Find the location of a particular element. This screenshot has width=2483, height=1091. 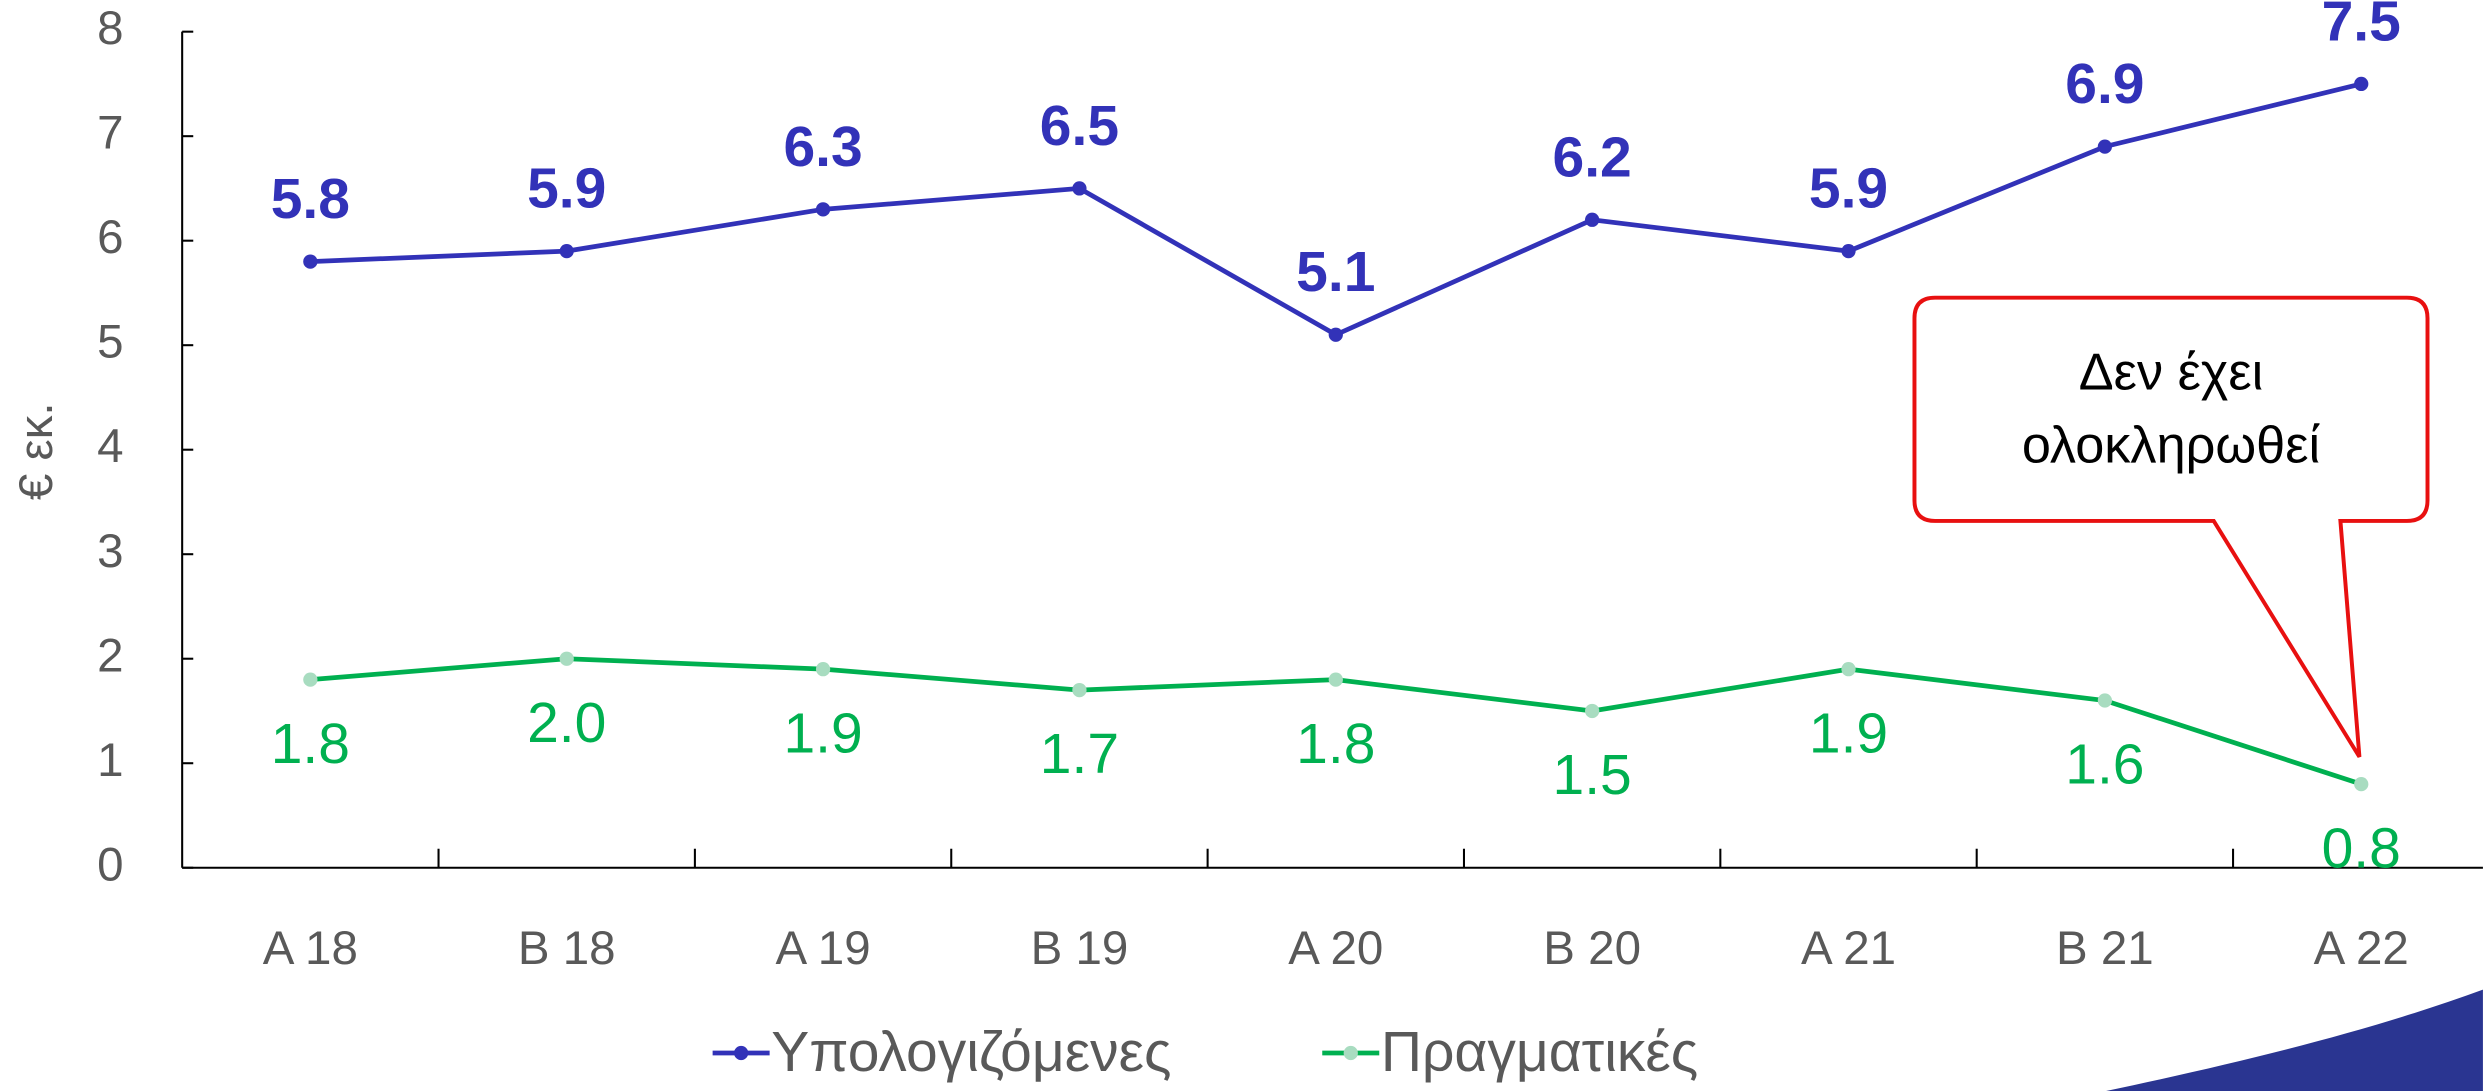

data-label: 0.8 is located at coordinates (2361, 848).